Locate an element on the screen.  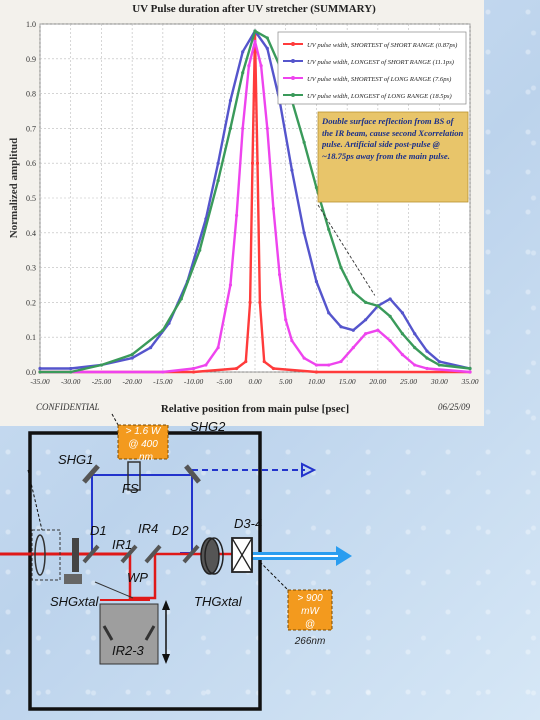
thg-crystal-left is located at coordinates (210, 556).